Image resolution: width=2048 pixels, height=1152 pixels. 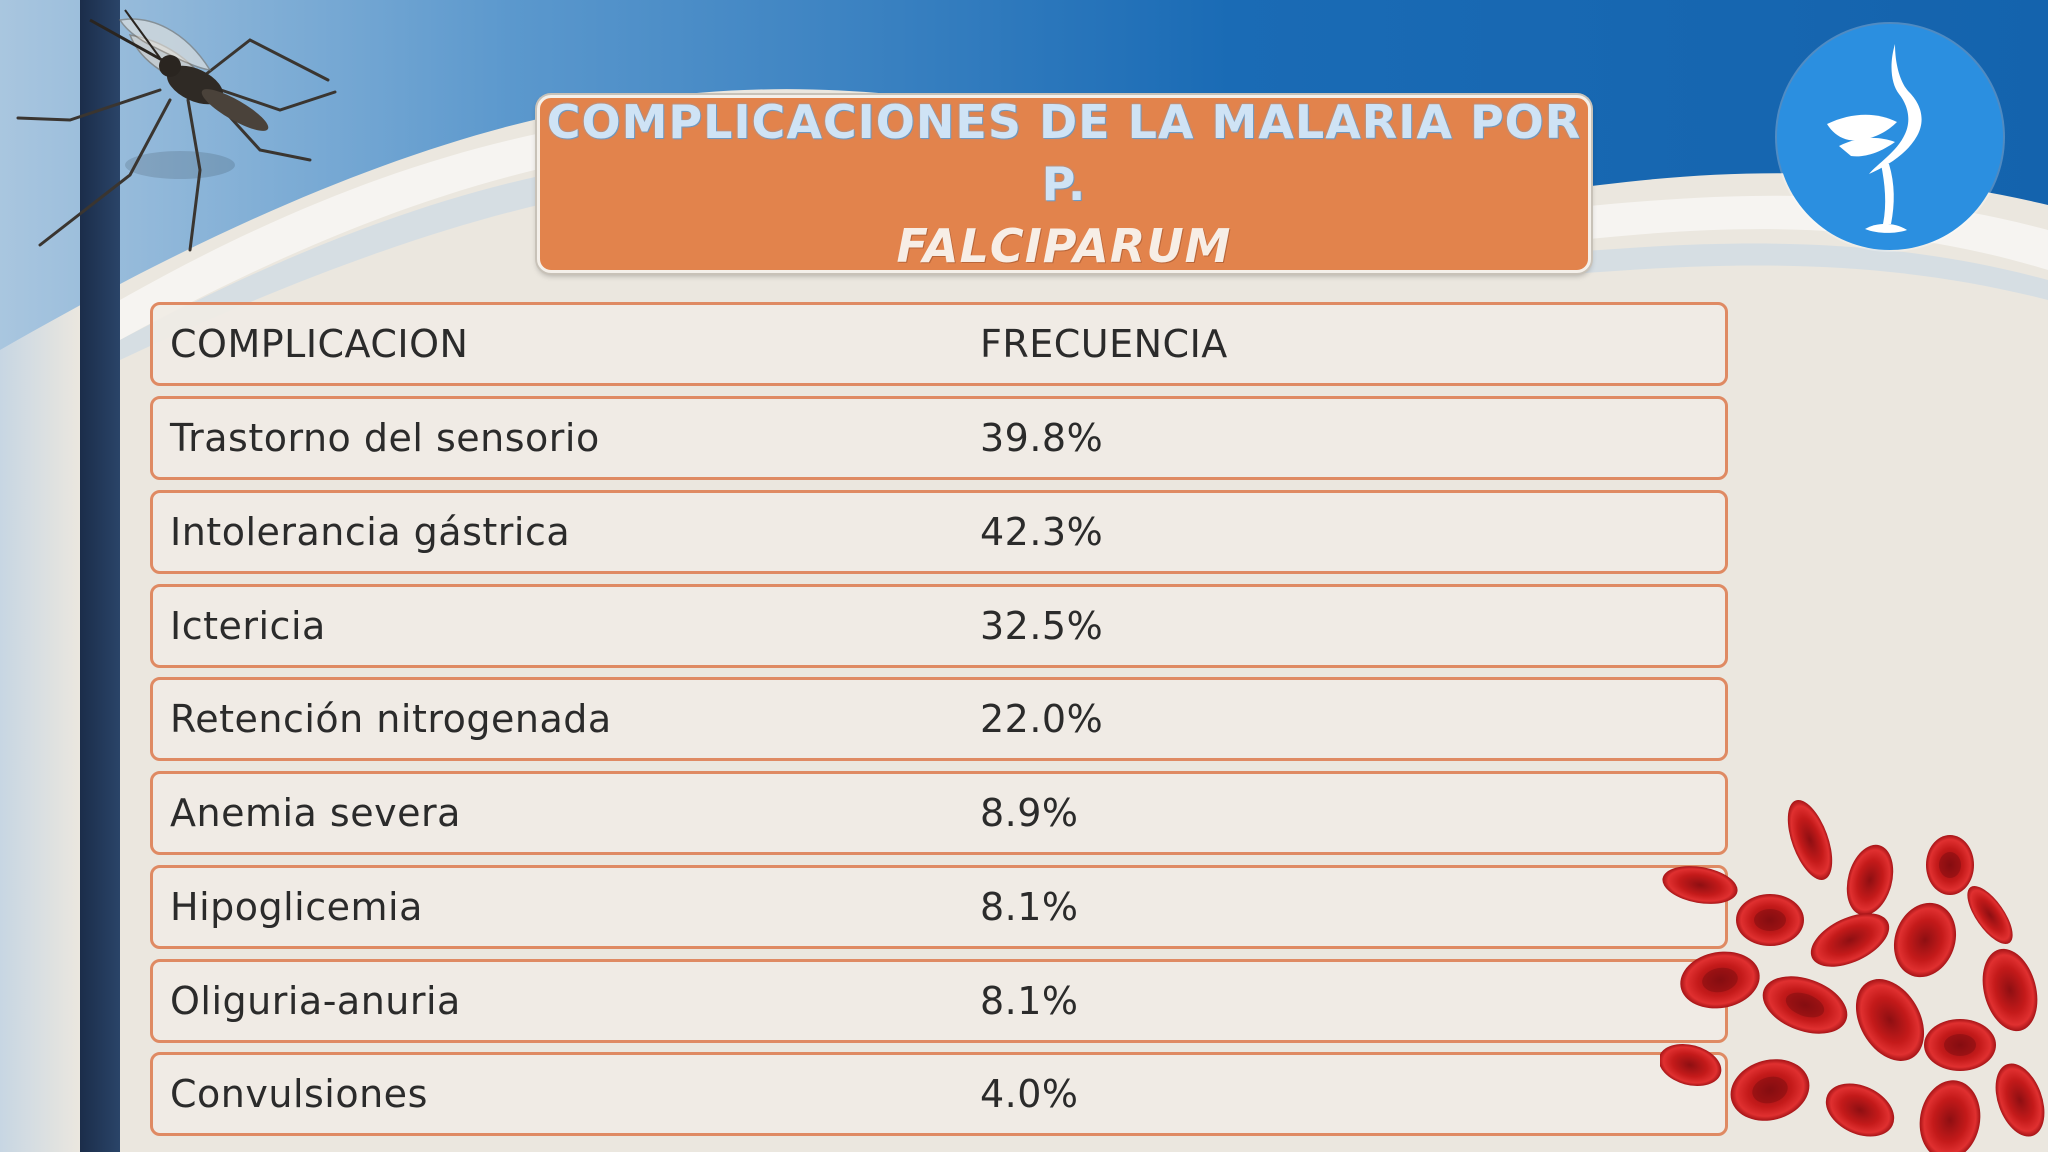 I want to click on complicacion-cell: Anemia severa, so click(x=315, y=813).